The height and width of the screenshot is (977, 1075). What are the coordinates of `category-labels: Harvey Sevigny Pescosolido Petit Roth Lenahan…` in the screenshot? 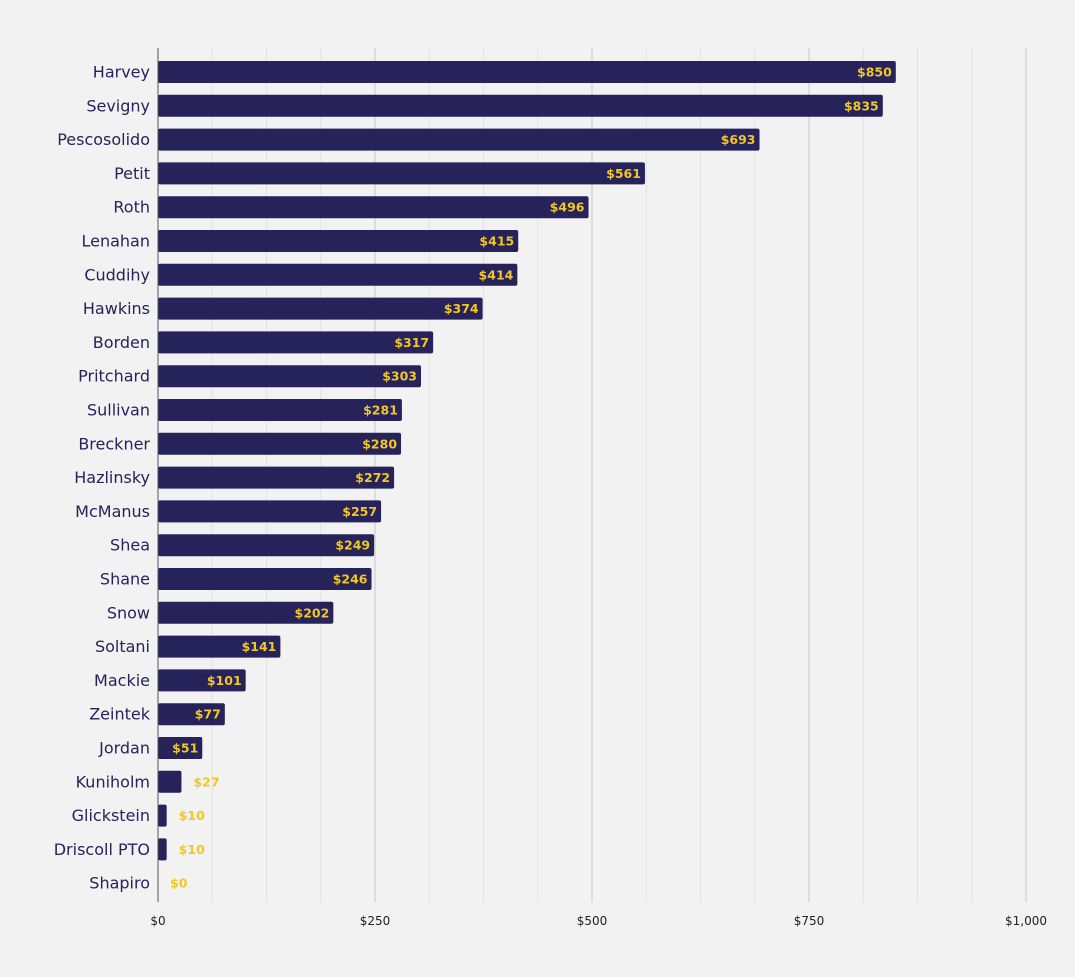 It's located at (102, 478).